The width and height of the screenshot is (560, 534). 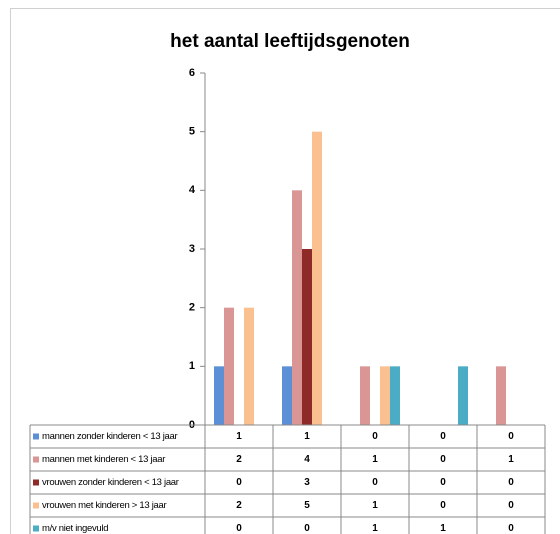 I want to click on legend-label: vrouwen zonder kinderen < 13 jaar, so click(x=110, y=482).